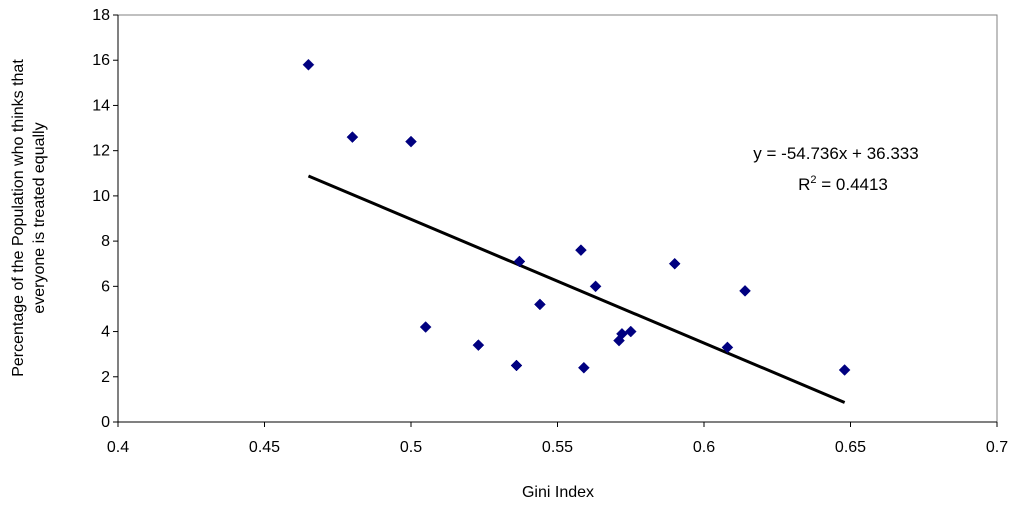 The width and height of the screenshot is (1022, 507). I want to click on x-tick-label: 0.45, so click(264, 447).